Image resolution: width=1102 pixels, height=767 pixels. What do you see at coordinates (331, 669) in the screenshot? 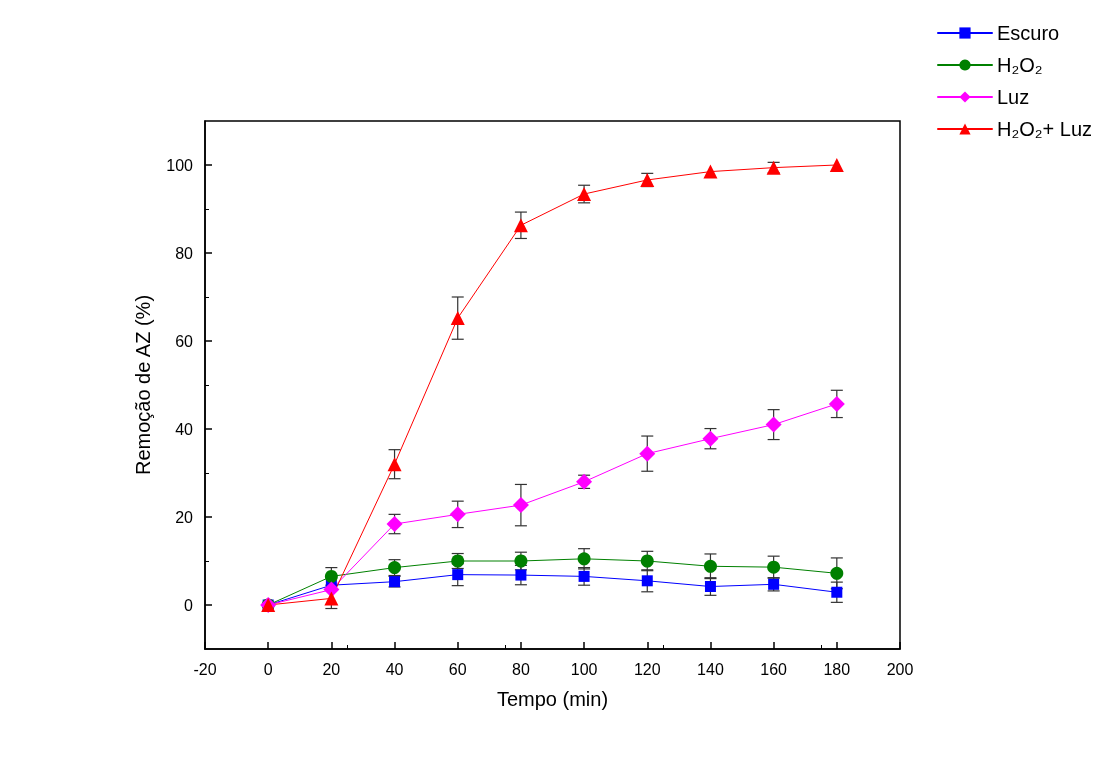
I see `x-tick-label: 20` at bounding box center [331, 669].